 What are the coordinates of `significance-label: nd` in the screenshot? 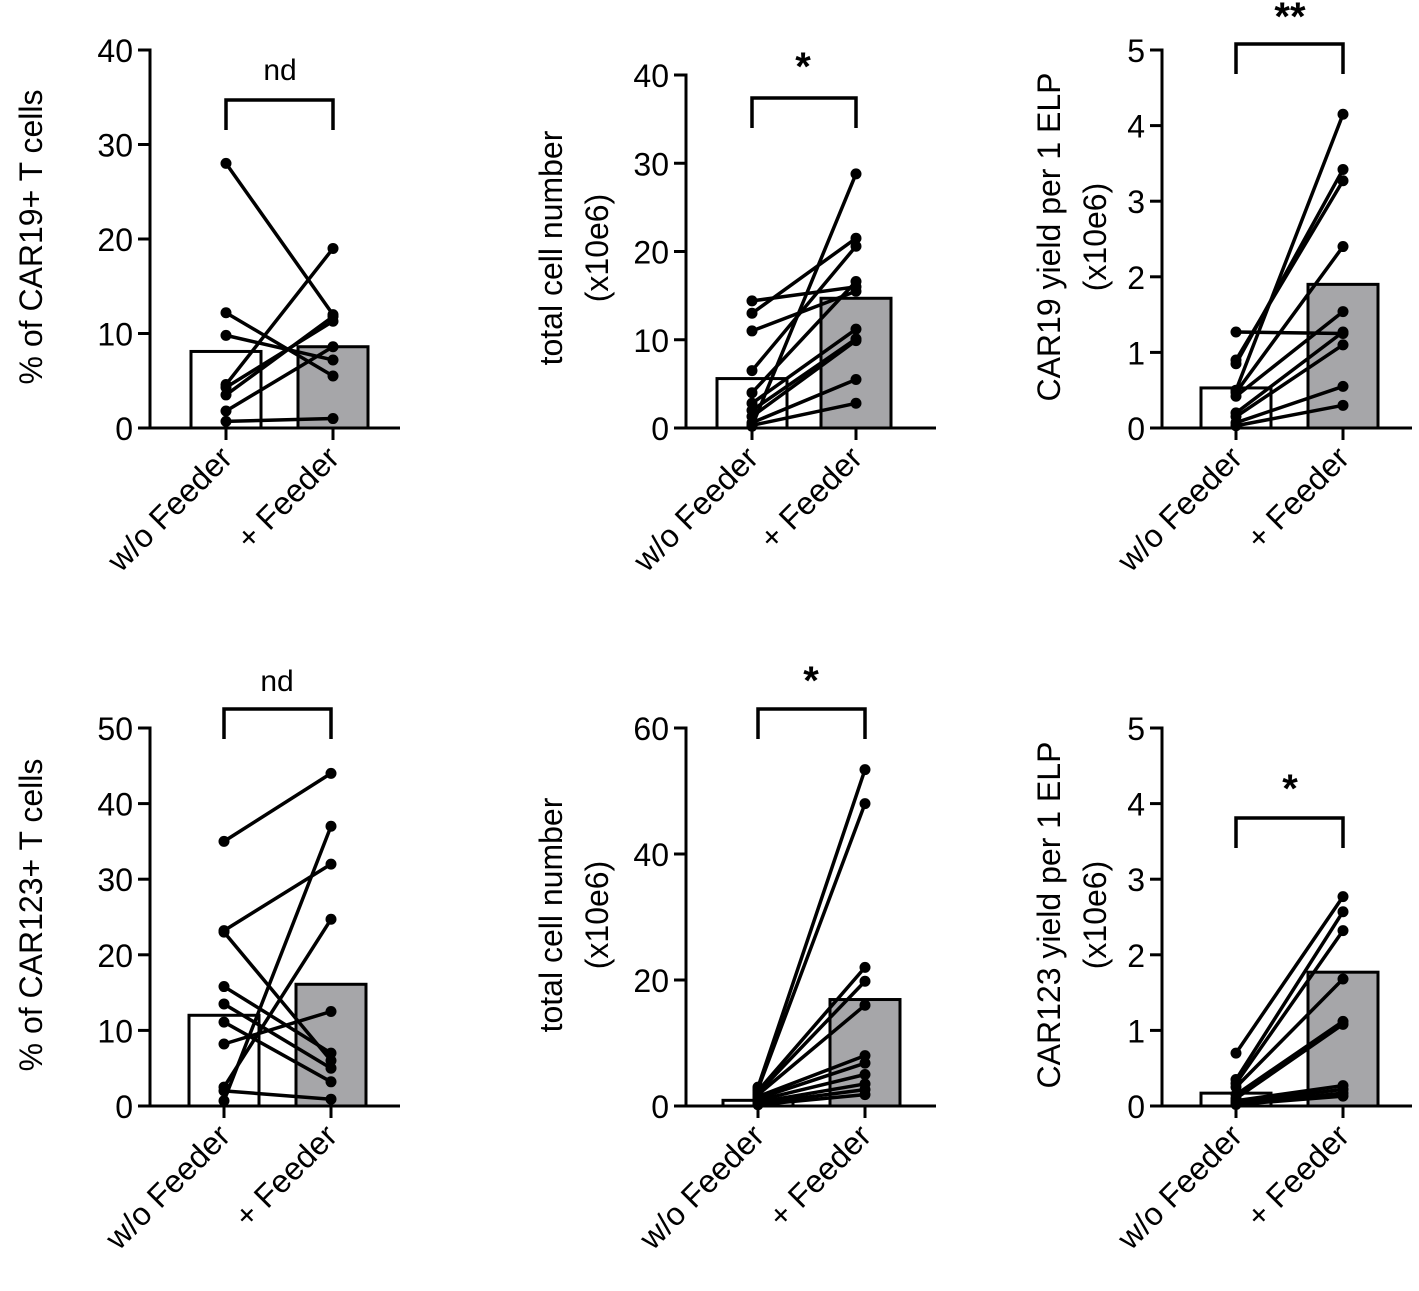 It's located at (276, 681).